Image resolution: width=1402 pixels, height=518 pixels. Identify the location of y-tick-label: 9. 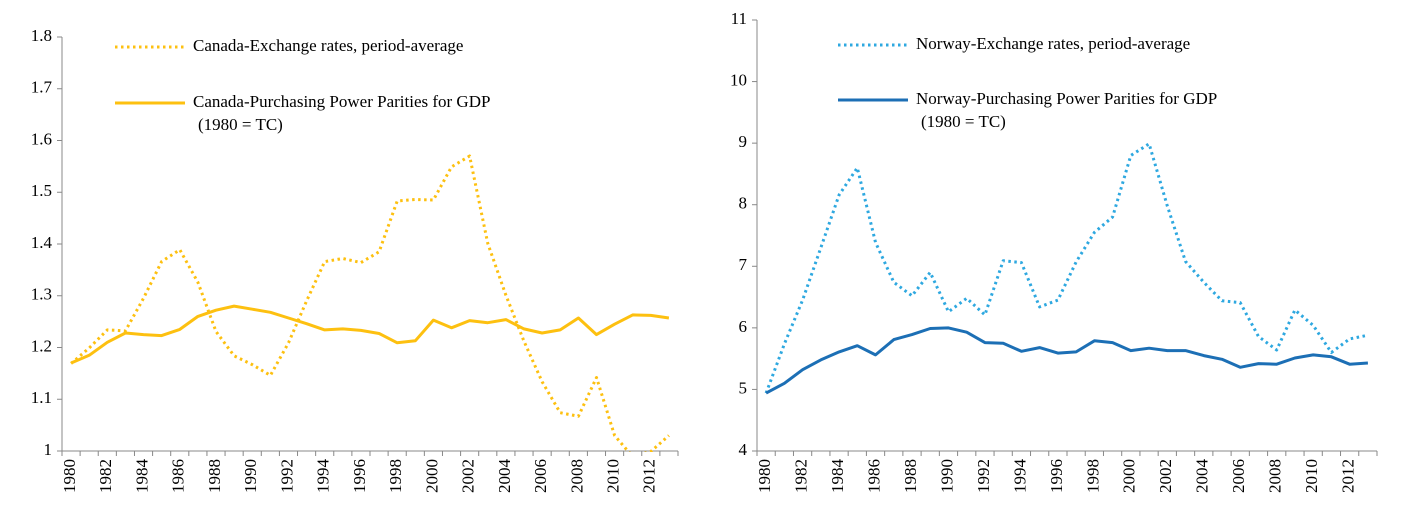
(743, 141).